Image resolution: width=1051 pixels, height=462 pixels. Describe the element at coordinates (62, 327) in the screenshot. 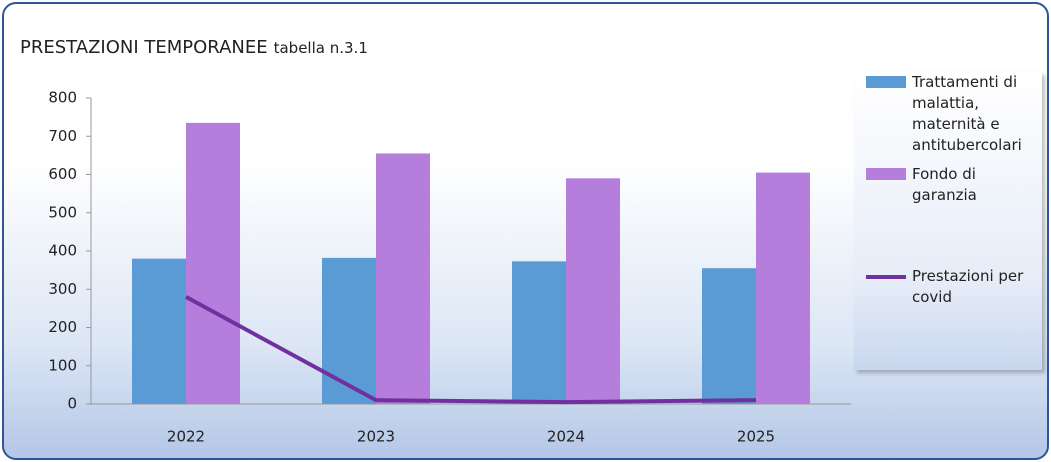

I see `y-tick-label: 200` at that location.